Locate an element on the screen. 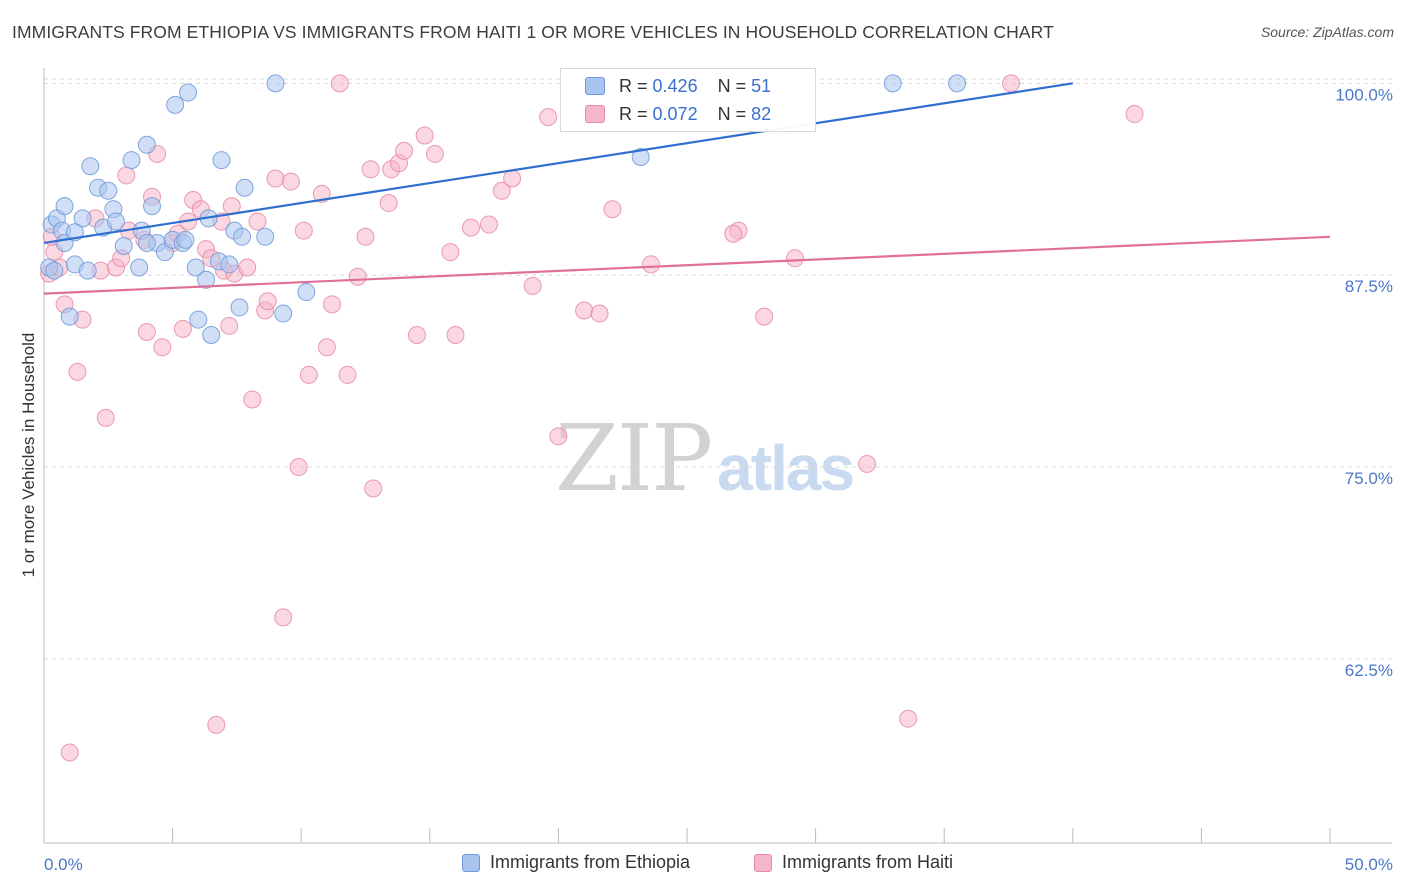 This screenshot has width=1406, height=892. legend-row-ethiopia: R = 0.426 N = 51 is located at coordinates (678, 86).